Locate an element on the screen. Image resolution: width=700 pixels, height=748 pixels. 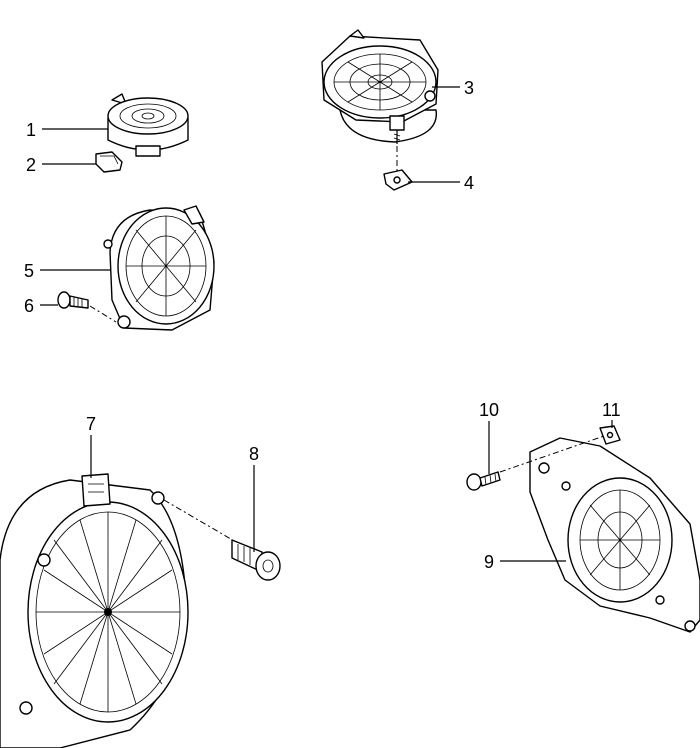
part-4-clip-nut is located at coordinates (398, 168).